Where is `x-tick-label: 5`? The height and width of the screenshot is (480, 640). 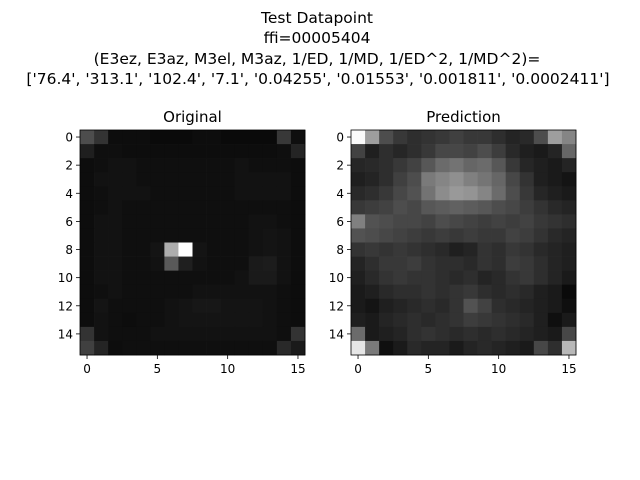 x-tick-label: 5 is located at coordinates (158, 369).